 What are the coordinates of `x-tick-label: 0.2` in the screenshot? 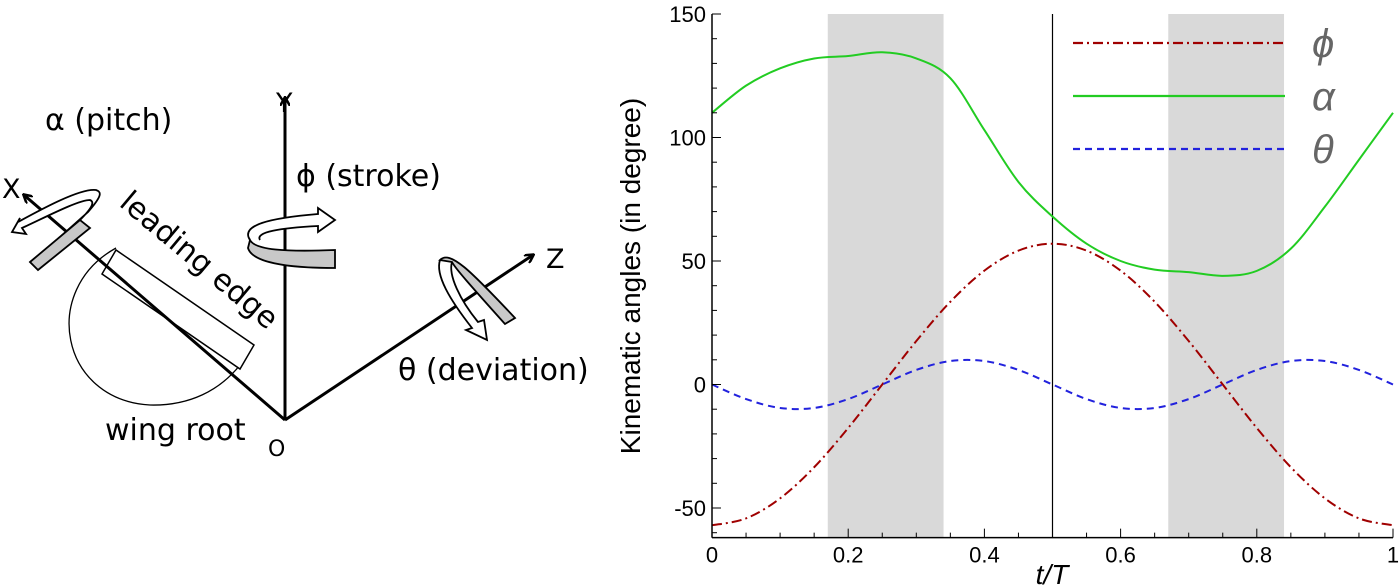 It's located at (848, 555).